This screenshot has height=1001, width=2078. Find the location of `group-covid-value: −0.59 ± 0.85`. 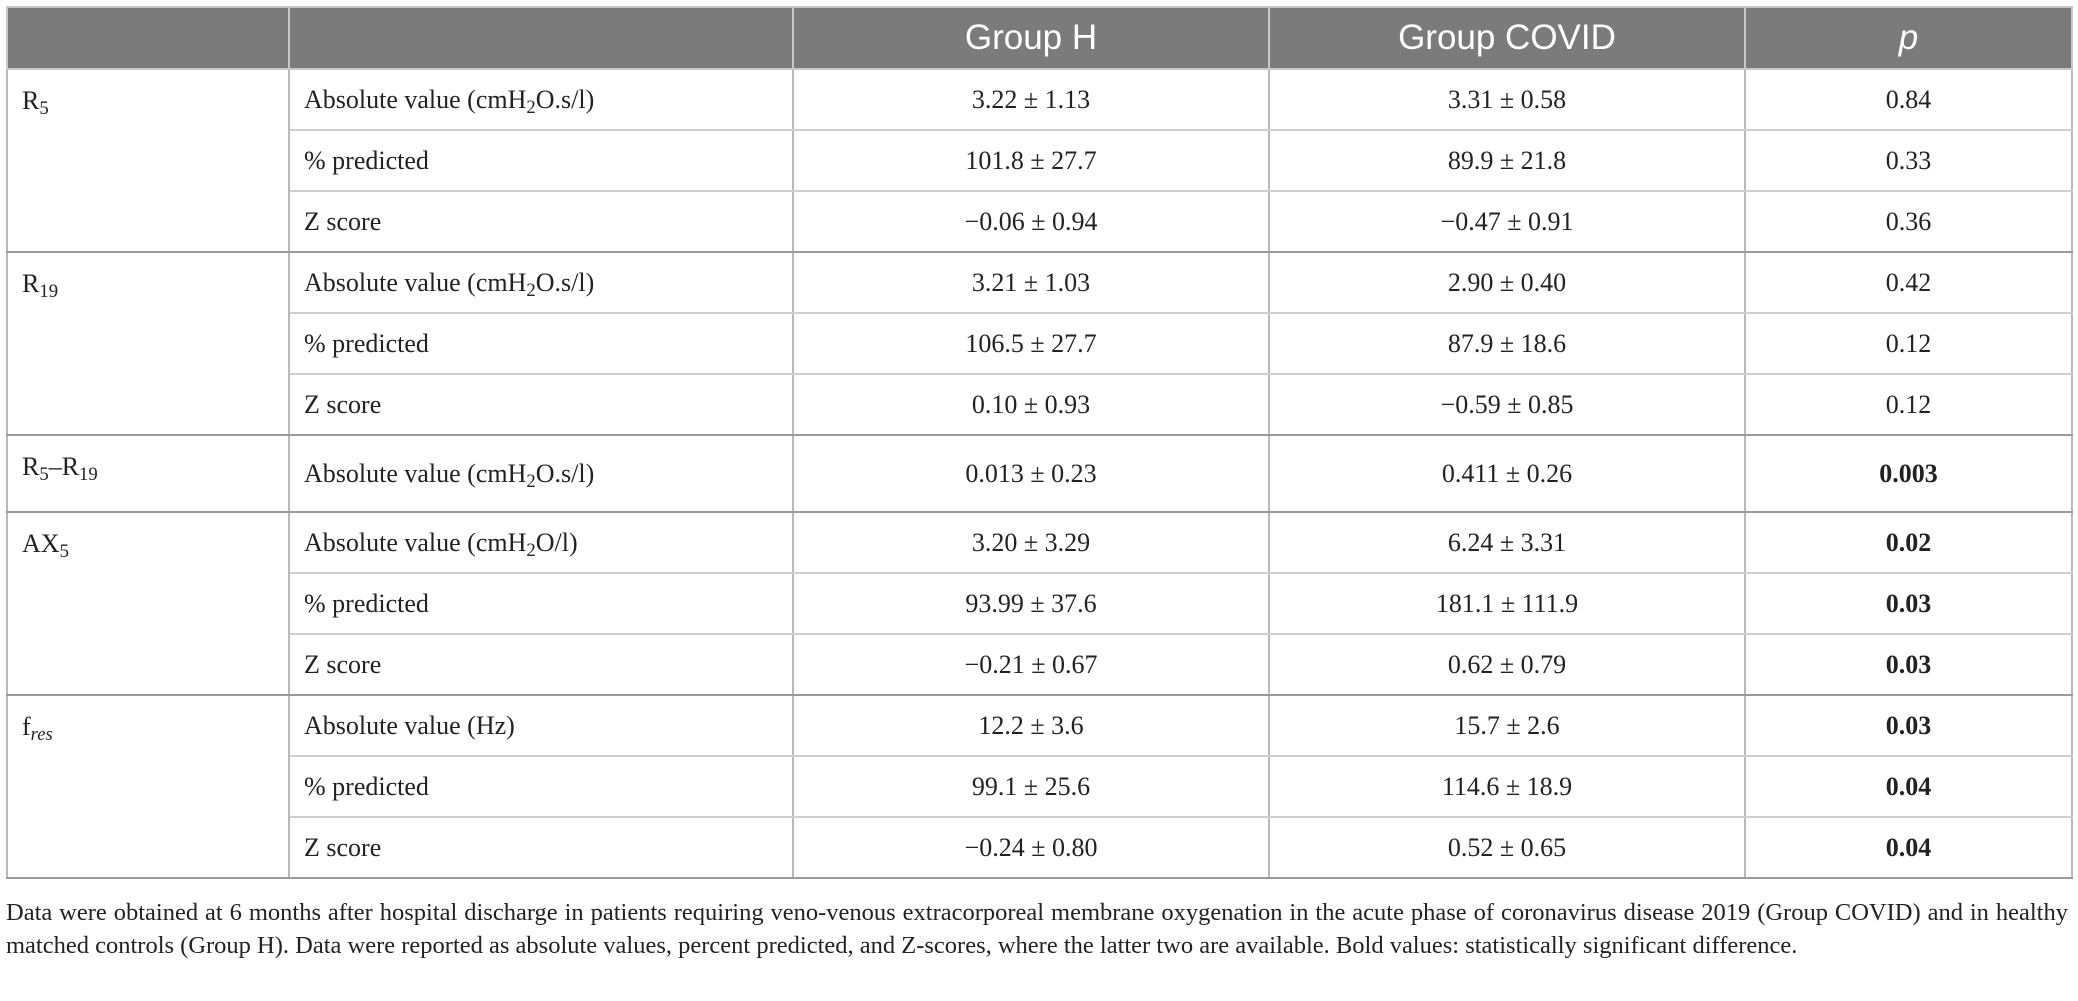

group-covid-value: −0.59 ± 0.85 is located at coordinates (1507, 405).